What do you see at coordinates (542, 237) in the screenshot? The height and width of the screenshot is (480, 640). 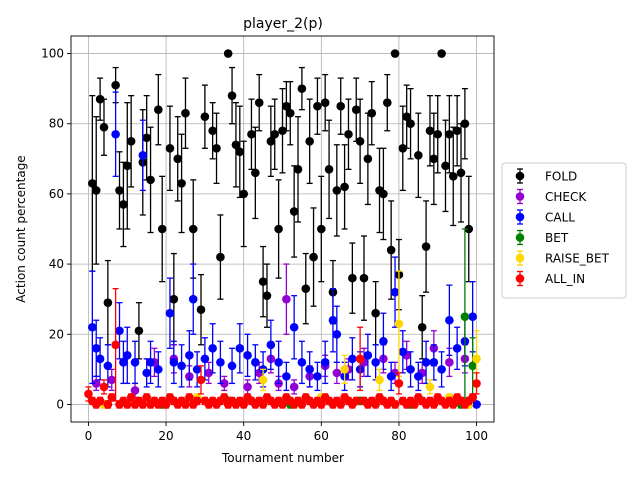 I see `legend-entry-bet: BET` at bounding box center [542, 237].